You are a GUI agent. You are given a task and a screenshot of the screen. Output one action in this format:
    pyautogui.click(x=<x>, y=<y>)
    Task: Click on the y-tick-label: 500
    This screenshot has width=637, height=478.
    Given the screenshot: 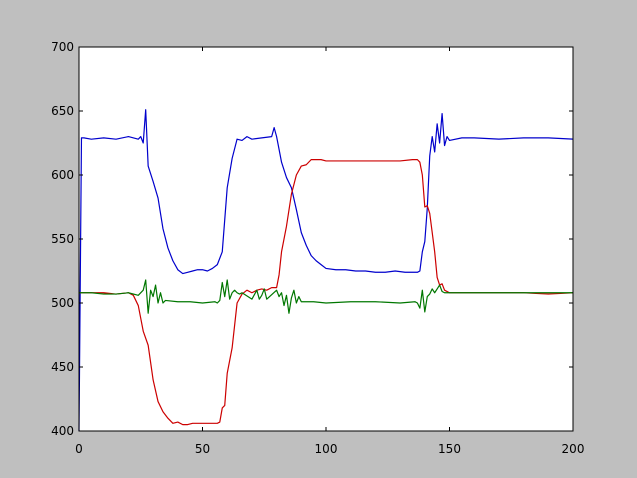 What is the action you would take?
    pyautogui.click(x=62, y=303)
    